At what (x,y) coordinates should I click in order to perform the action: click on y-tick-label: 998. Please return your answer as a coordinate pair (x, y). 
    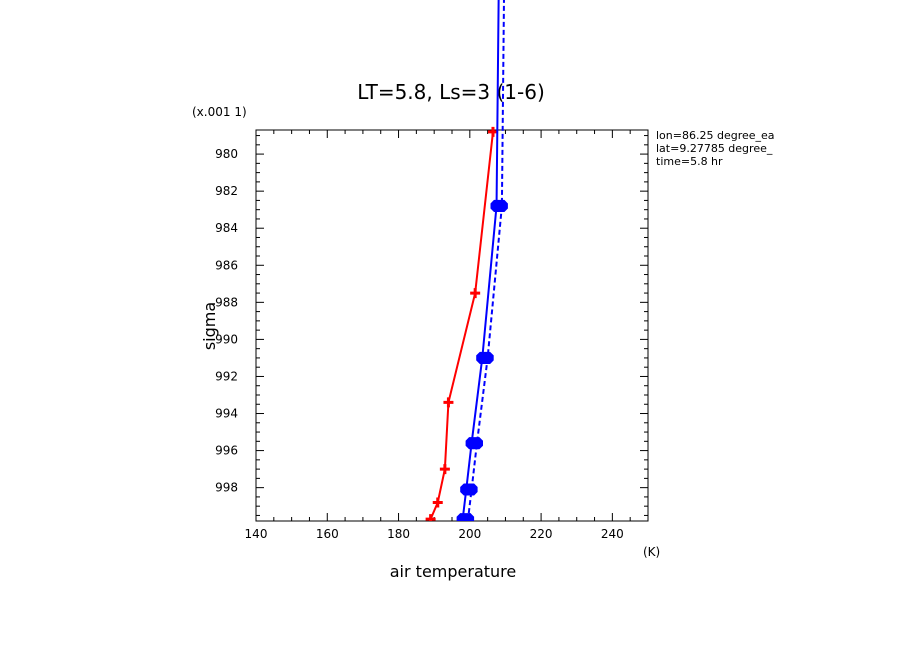
    Looking at the image, I should click on (226, 488).